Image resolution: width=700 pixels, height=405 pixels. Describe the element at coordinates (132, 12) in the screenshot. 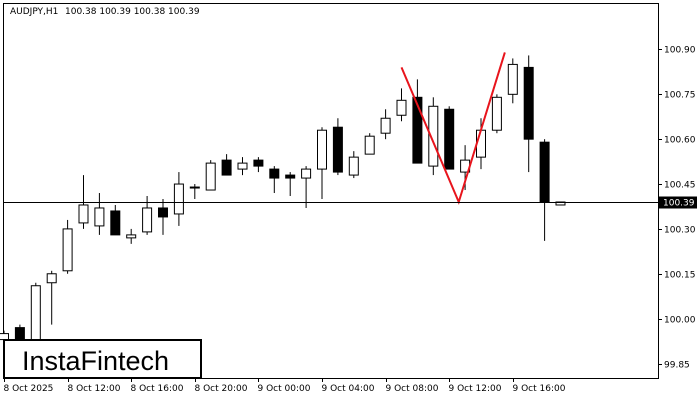

I see `ohlc-values: 100.38 100.39 100.38 100.39` at that location.